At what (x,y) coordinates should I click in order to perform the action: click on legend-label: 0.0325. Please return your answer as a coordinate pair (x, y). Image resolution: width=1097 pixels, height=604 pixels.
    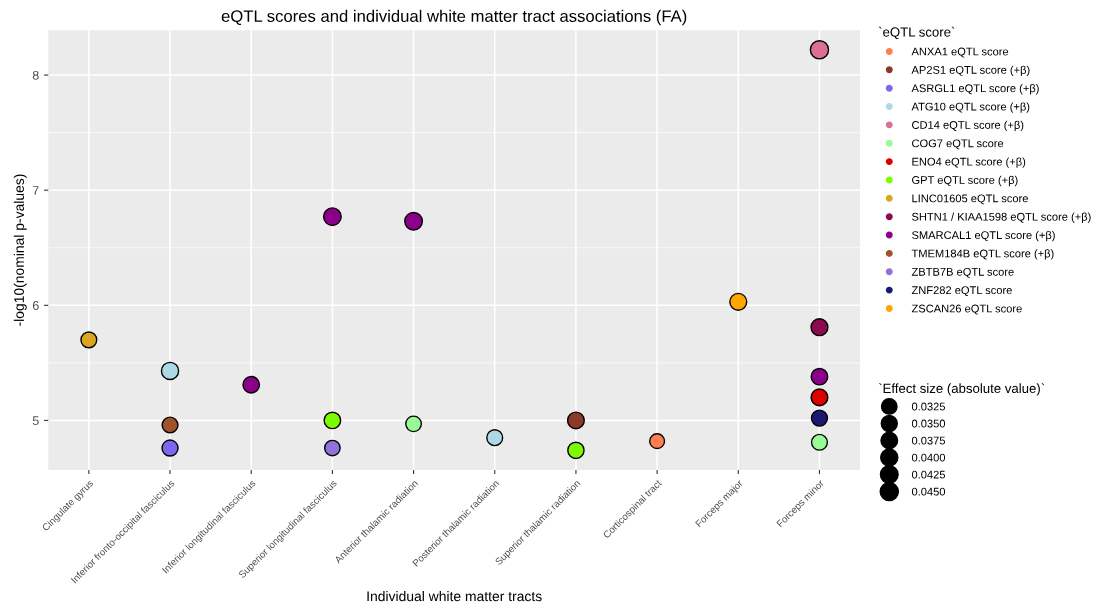
    Looking at the image, I should click on (928, 406).